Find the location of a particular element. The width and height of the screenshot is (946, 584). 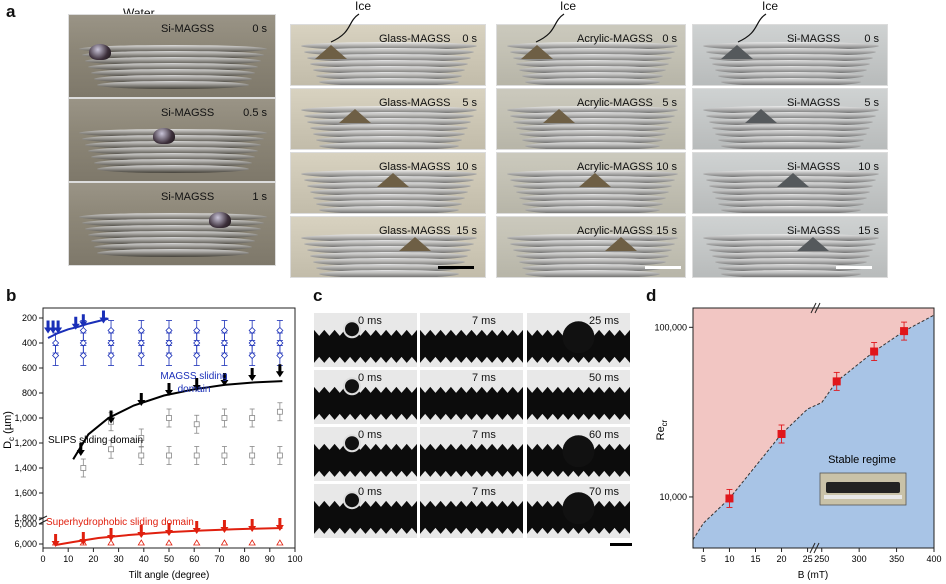

glass-frame-0: Glass-MAGSS 0 s is located at coordinates (388, 55).